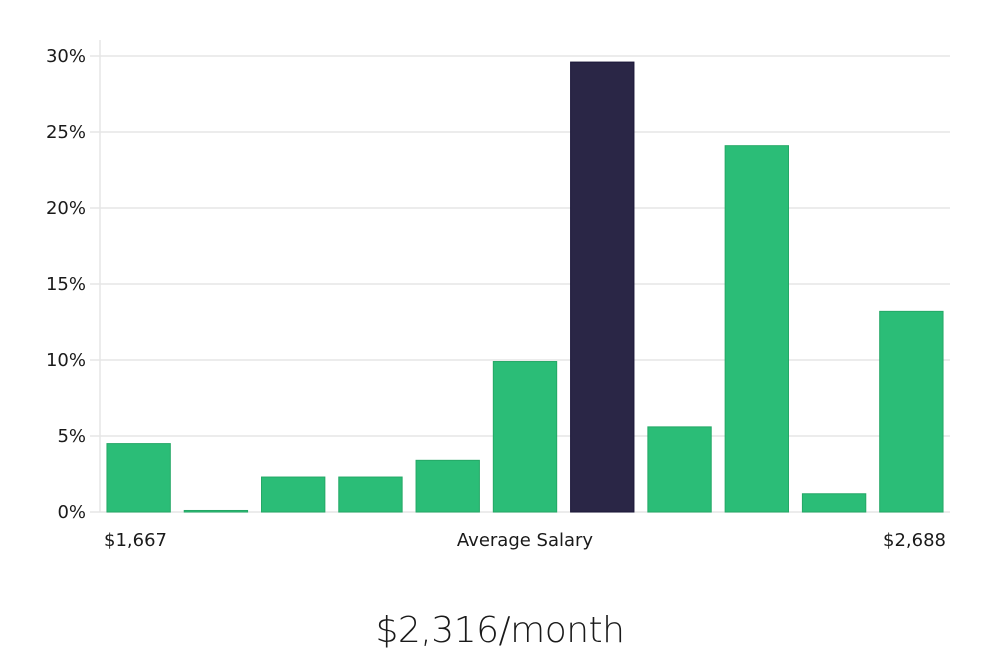  Describe the element at coordinates (66, 132) in the screenshot. I see `y-tick-label: 25%` at that location.